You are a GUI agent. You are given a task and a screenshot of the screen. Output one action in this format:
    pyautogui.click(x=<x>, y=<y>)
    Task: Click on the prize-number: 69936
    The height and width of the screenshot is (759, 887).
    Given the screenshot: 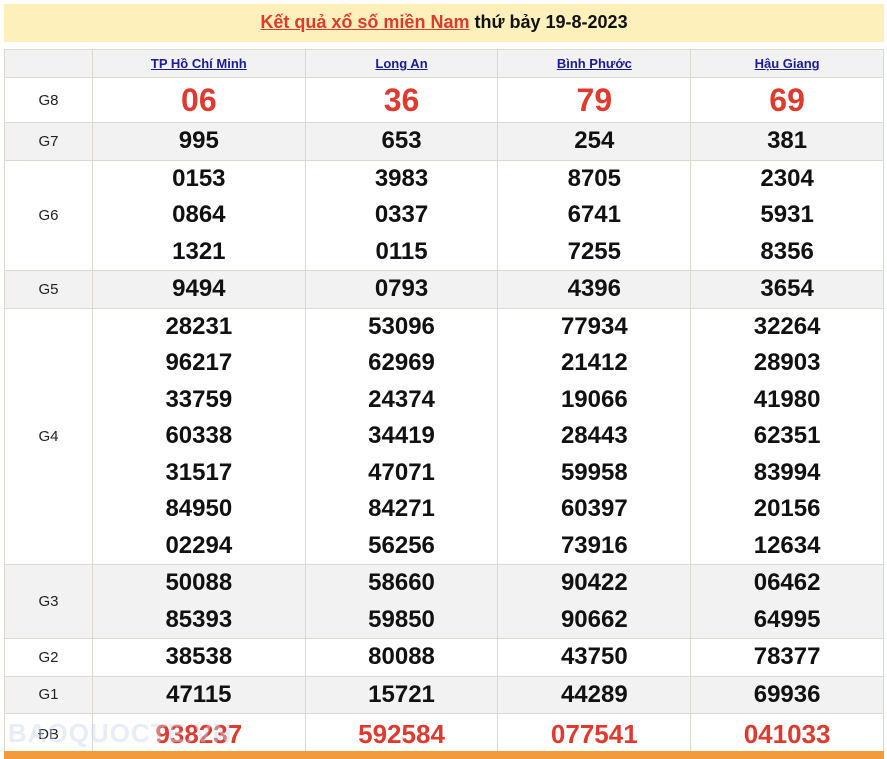 What is the action you would take?
    pyautogui.click(x=787, y=694)
    